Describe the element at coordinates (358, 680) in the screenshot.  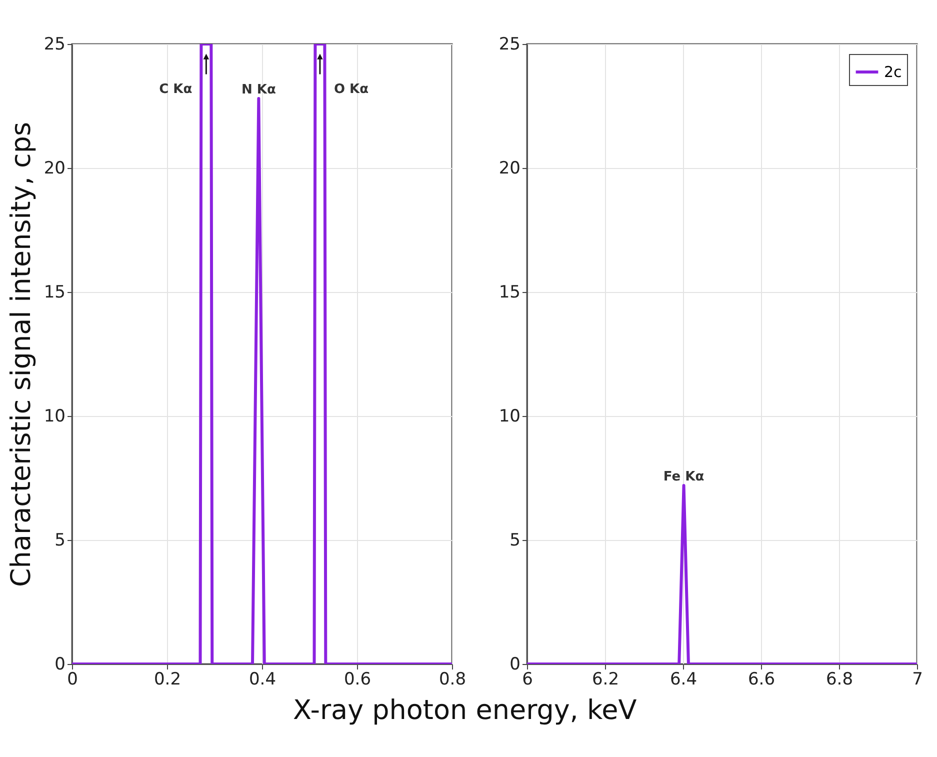
I see `x-tick-label: 0.6` at that location.